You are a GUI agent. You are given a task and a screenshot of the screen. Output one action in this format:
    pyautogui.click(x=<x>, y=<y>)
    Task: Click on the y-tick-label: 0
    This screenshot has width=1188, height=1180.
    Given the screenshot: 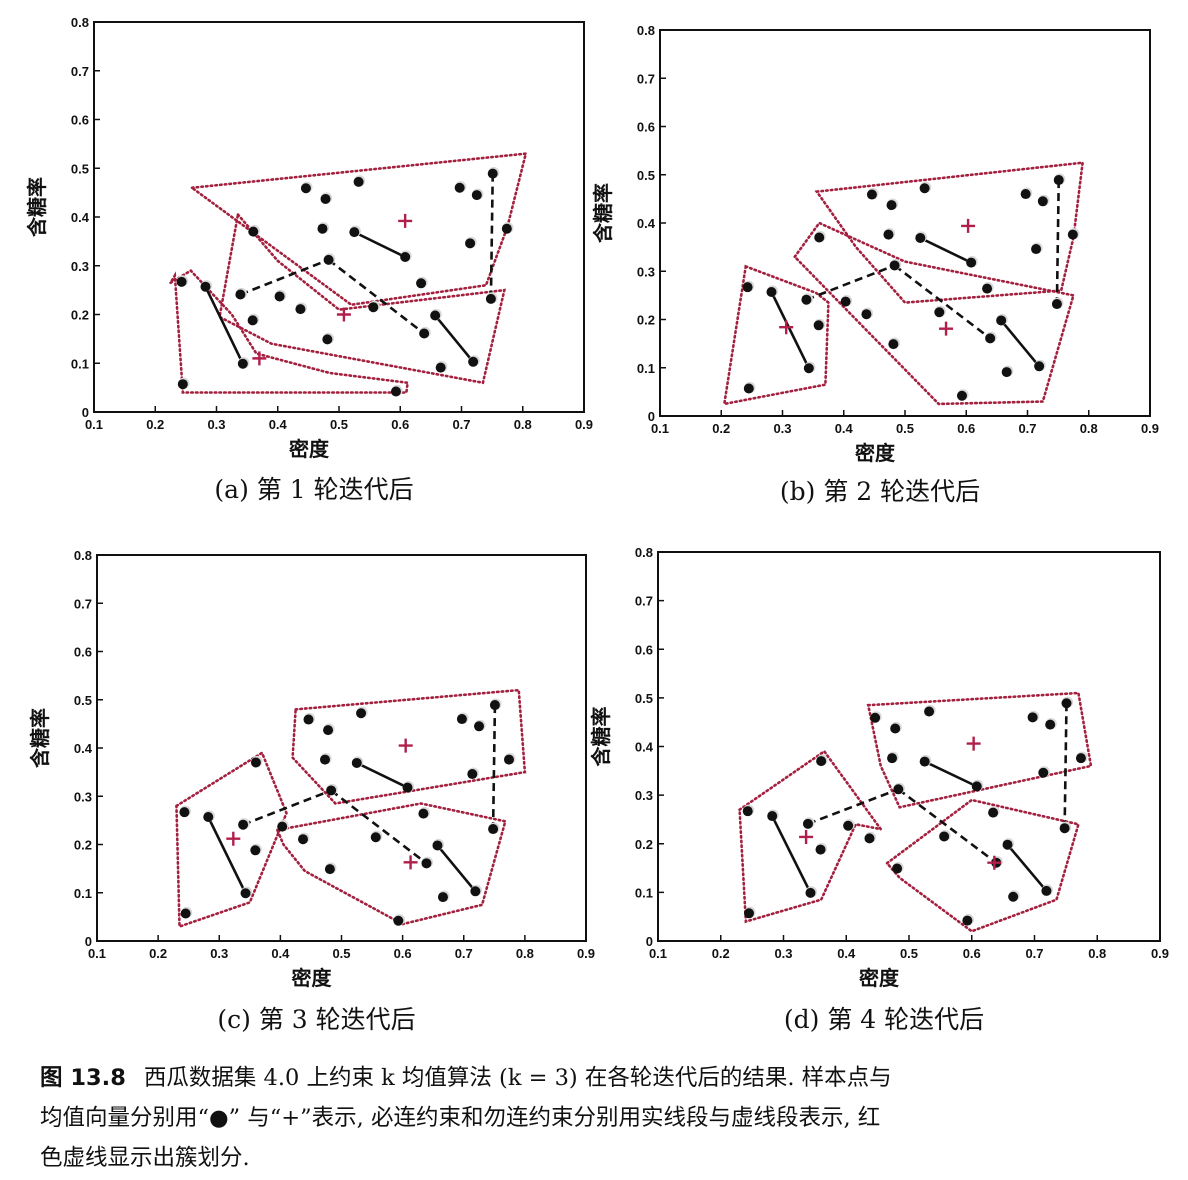 What is the action you would take?
    pyautogui.click(x=649, y=941)
    